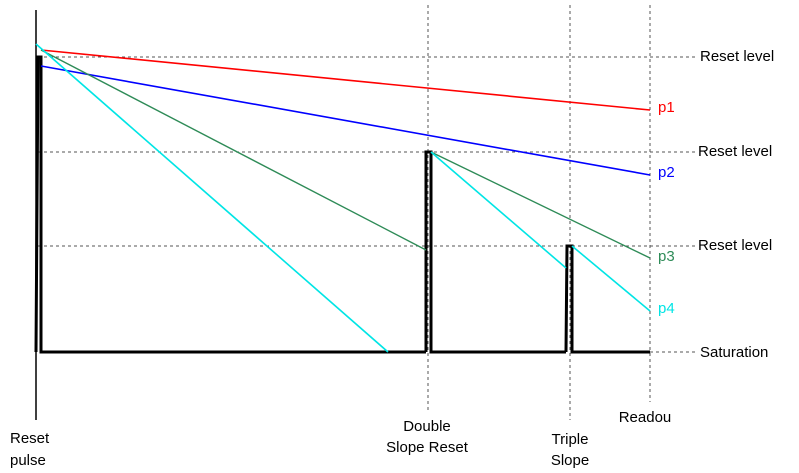 The height and width of the screenshot is (473, 799). I want to click on triple-slope-pulse, so click(607, 299).